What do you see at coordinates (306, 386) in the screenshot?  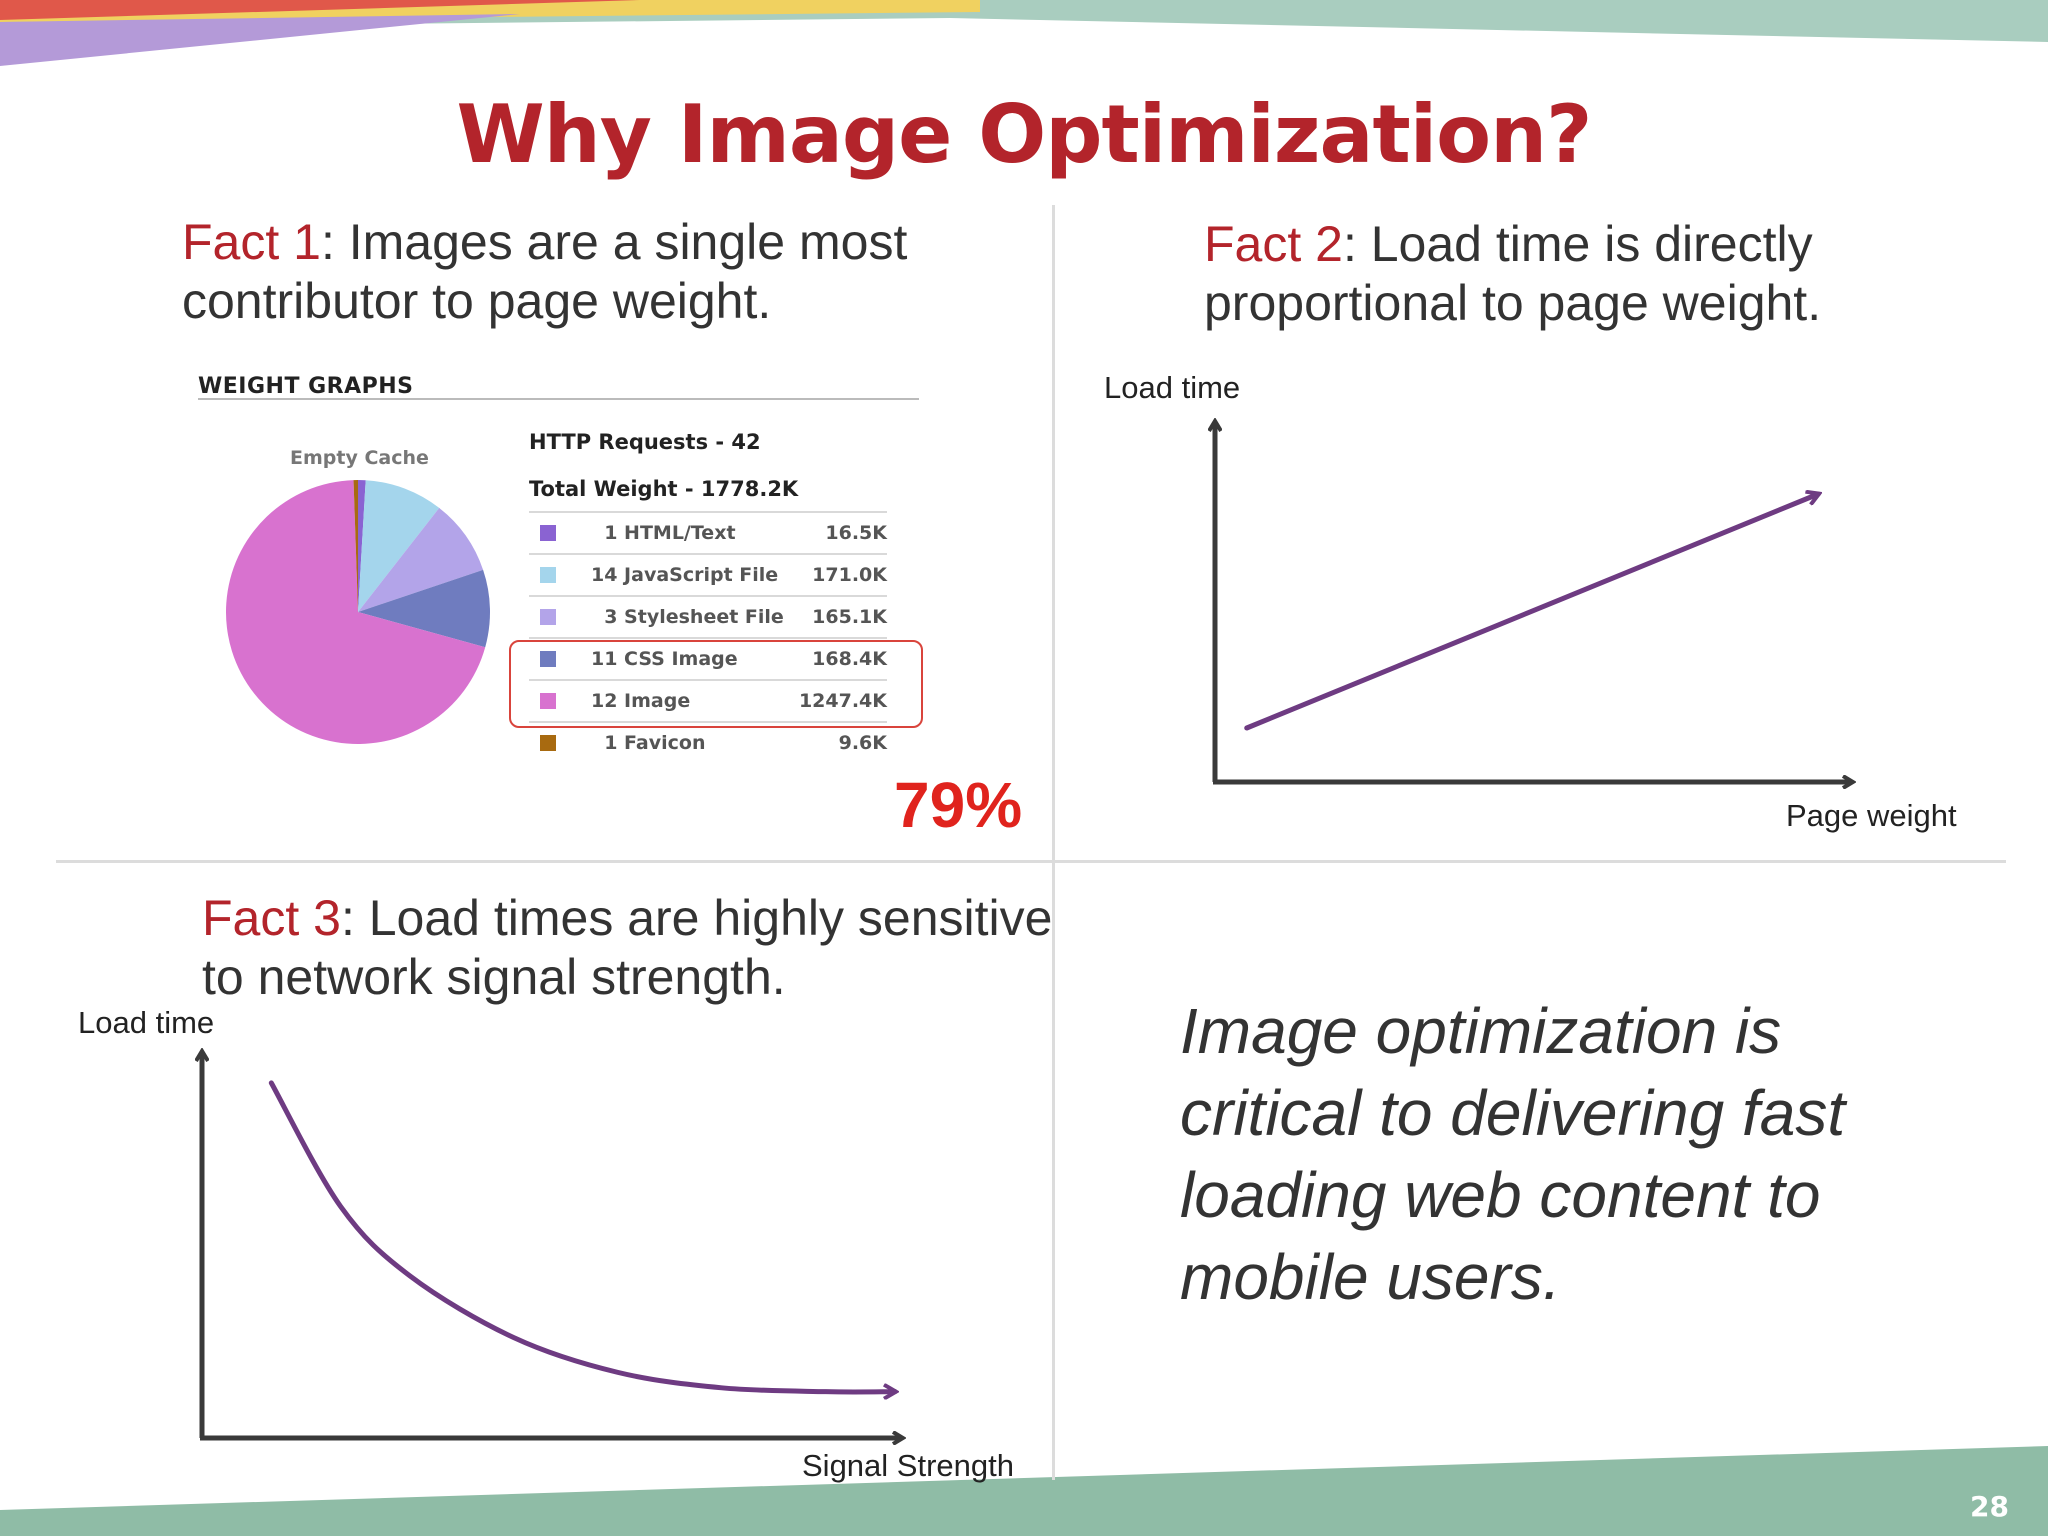 I see `weight-graphs-header: WEIGHT GRAPHS` at bounding box center [306, 386].